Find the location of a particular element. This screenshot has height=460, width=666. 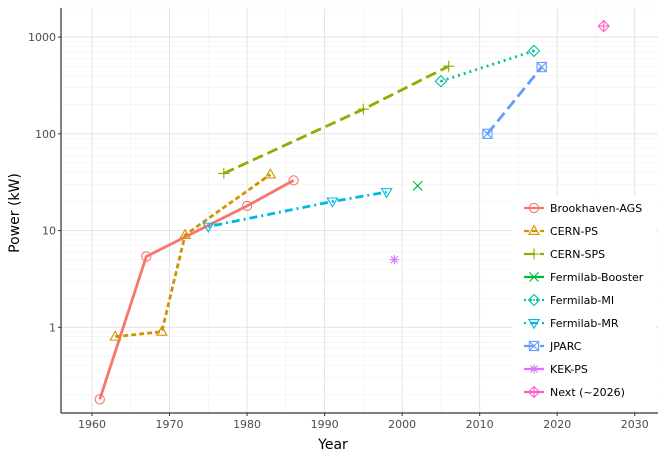

y-tick-label: 10 is located at coordinates (49, 231).